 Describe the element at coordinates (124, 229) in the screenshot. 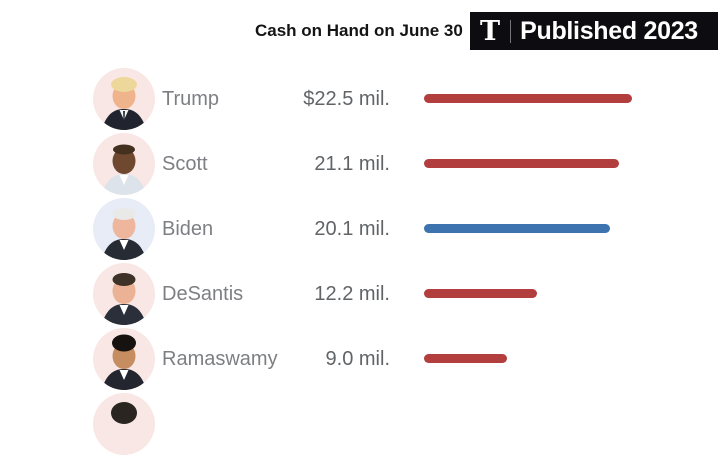

I see `avatar-biden-photo` at that location.